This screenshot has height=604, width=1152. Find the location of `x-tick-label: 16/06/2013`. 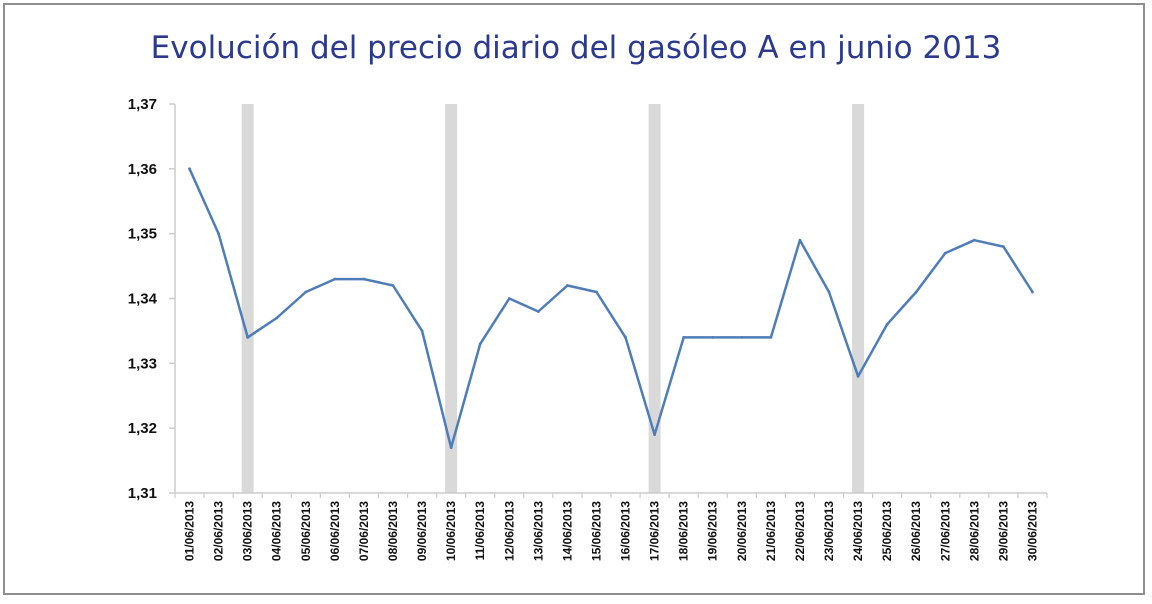

x-tick-label: 16/06/2013 is located at coordinates (626, 531).